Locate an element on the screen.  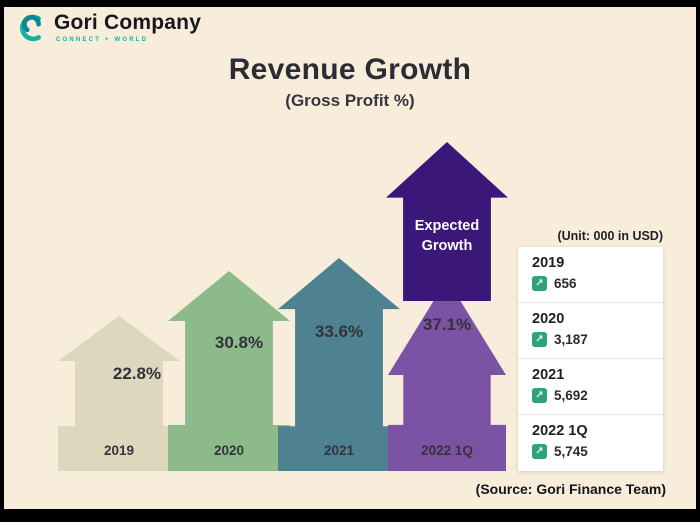
bar-expected-growth: Expected Growth is located at coordinates (447, 221).